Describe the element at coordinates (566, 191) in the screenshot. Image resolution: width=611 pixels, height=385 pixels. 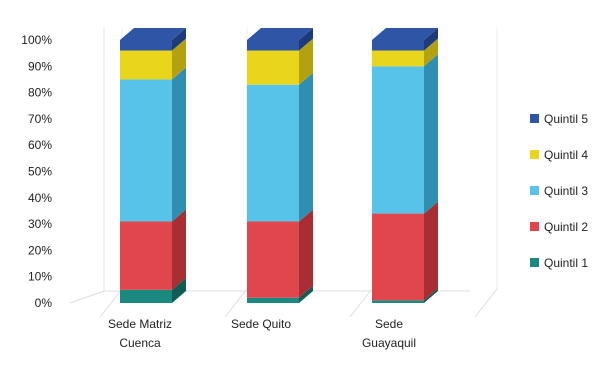
I see `legend-label: Quintil 3` at that location.